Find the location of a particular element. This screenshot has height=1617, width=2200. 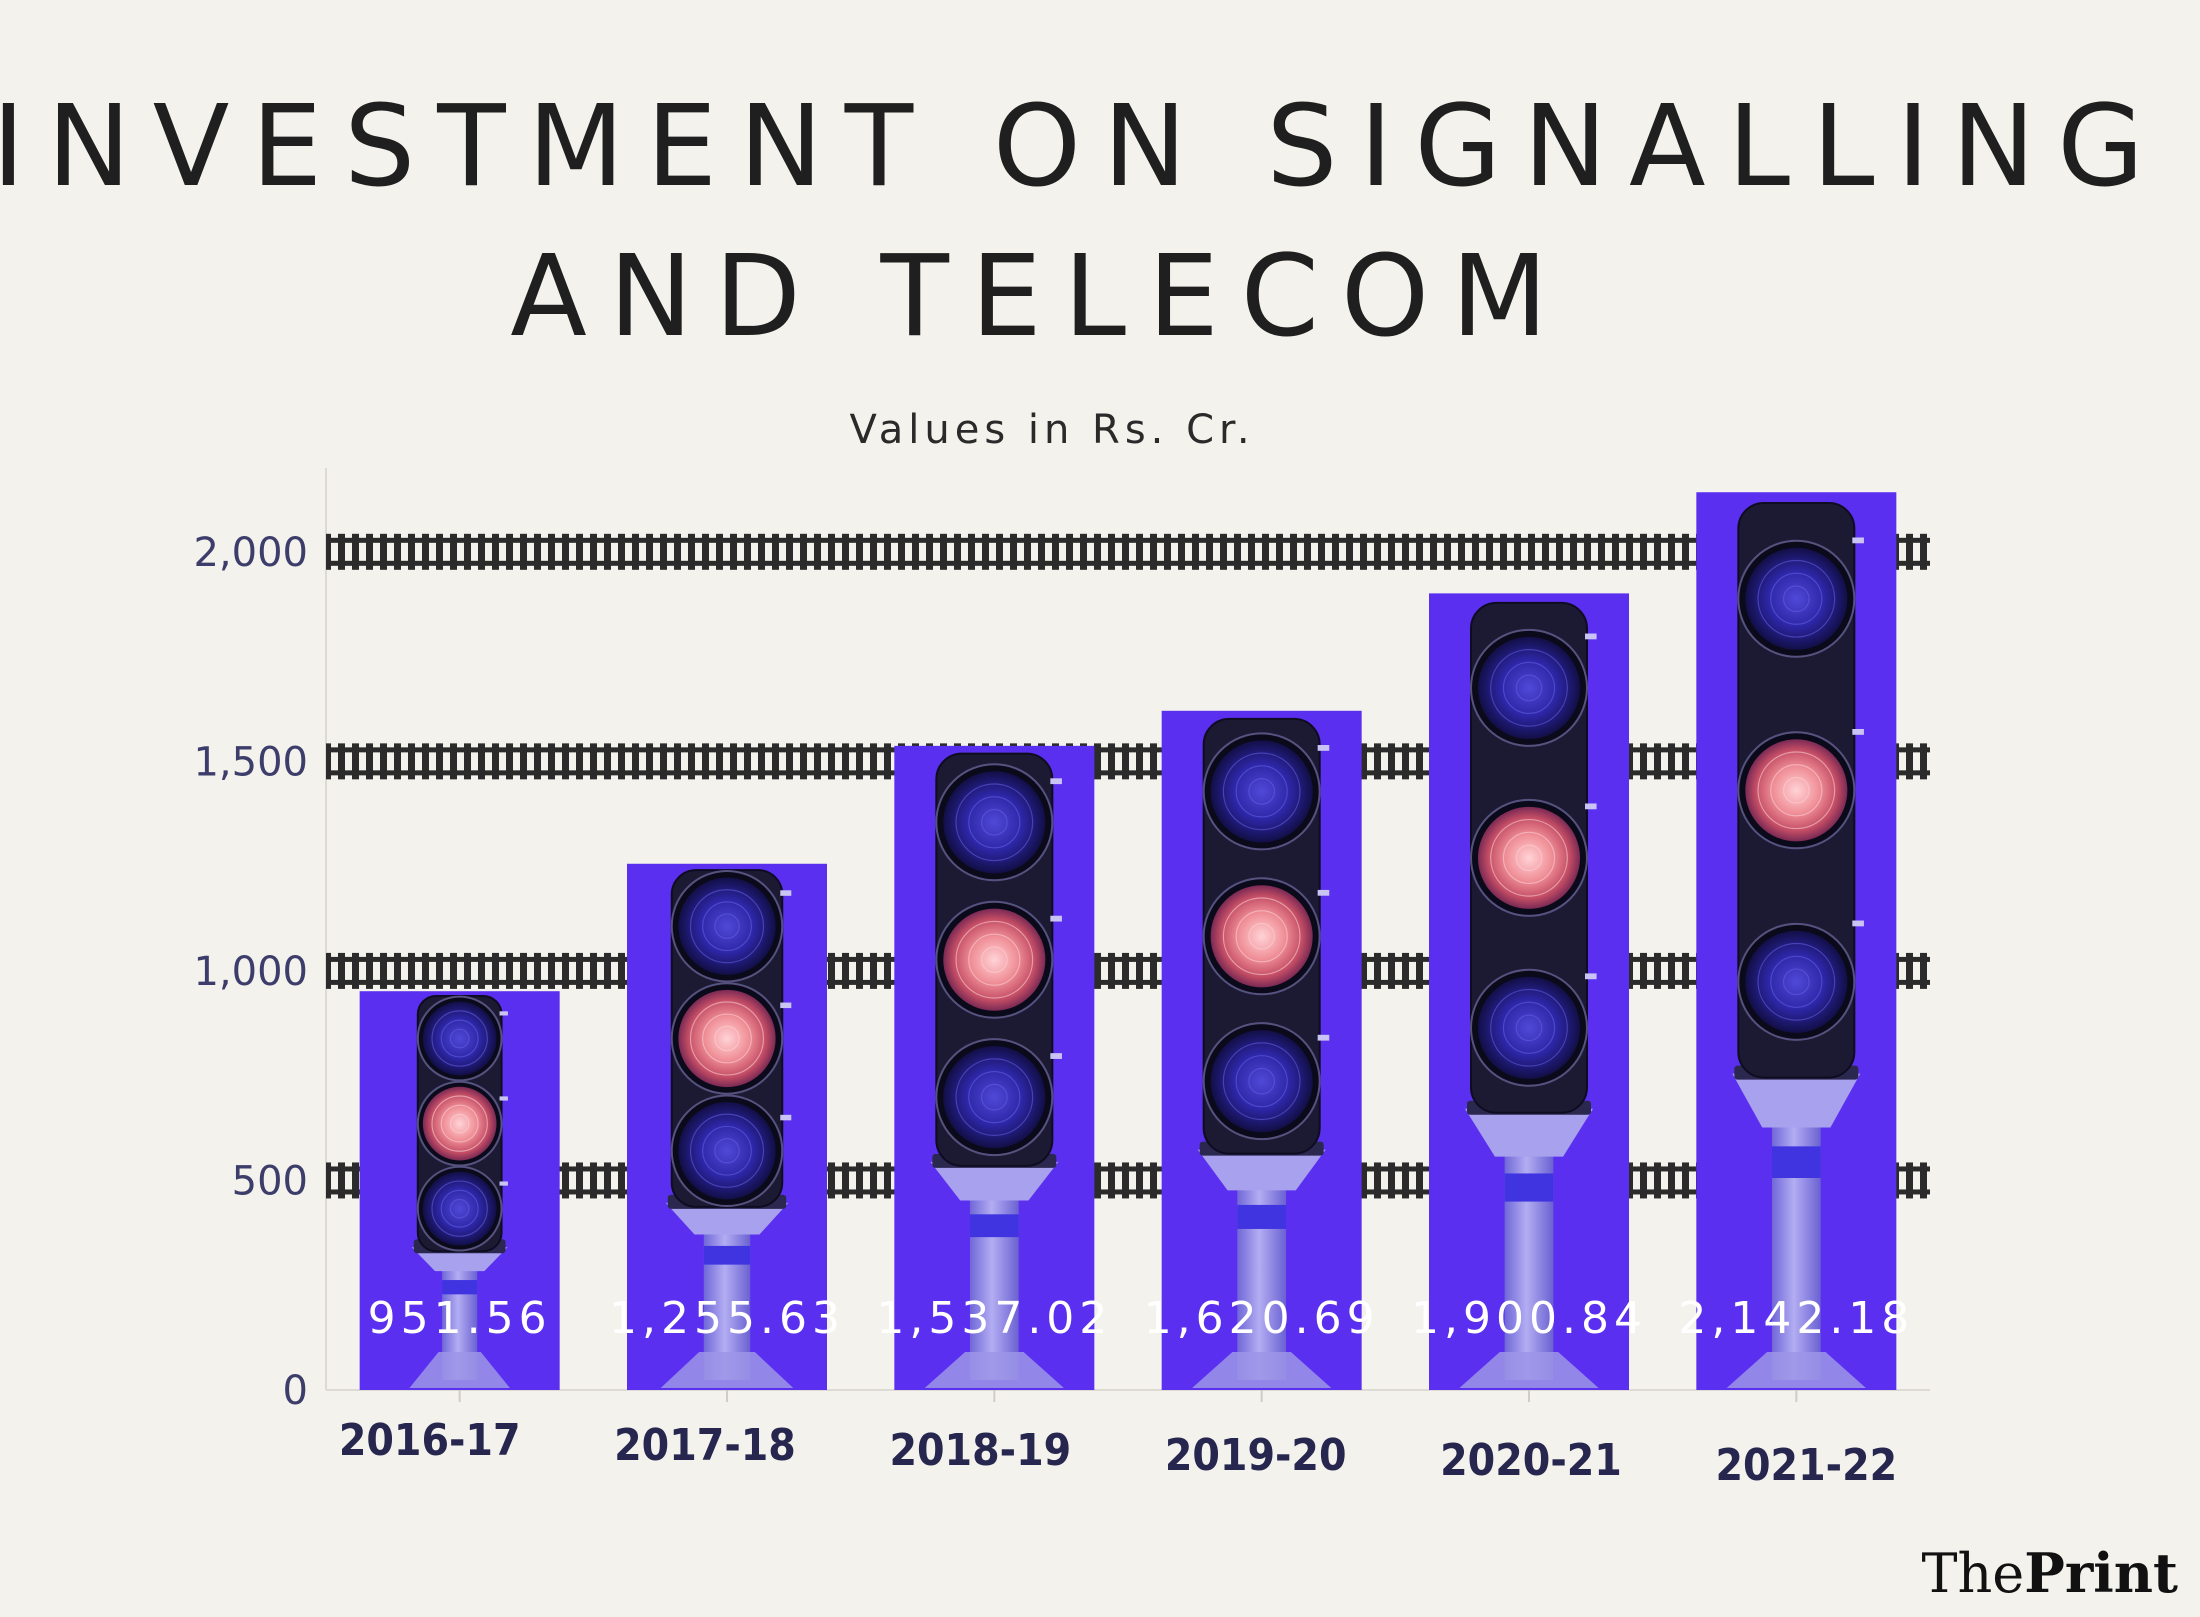

y-tick-label: 1,000 is located at coordinates (250, 972).